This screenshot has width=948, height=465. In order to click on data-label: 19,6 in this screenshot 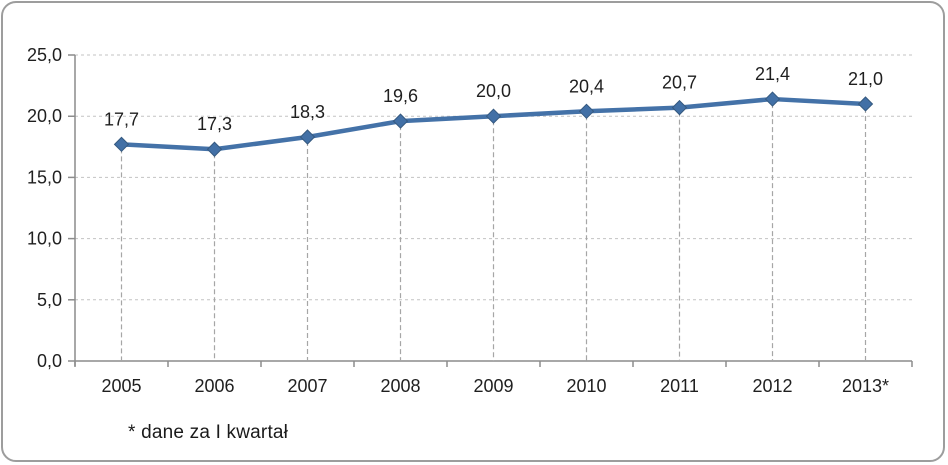, I will do `click(400, 96)`.